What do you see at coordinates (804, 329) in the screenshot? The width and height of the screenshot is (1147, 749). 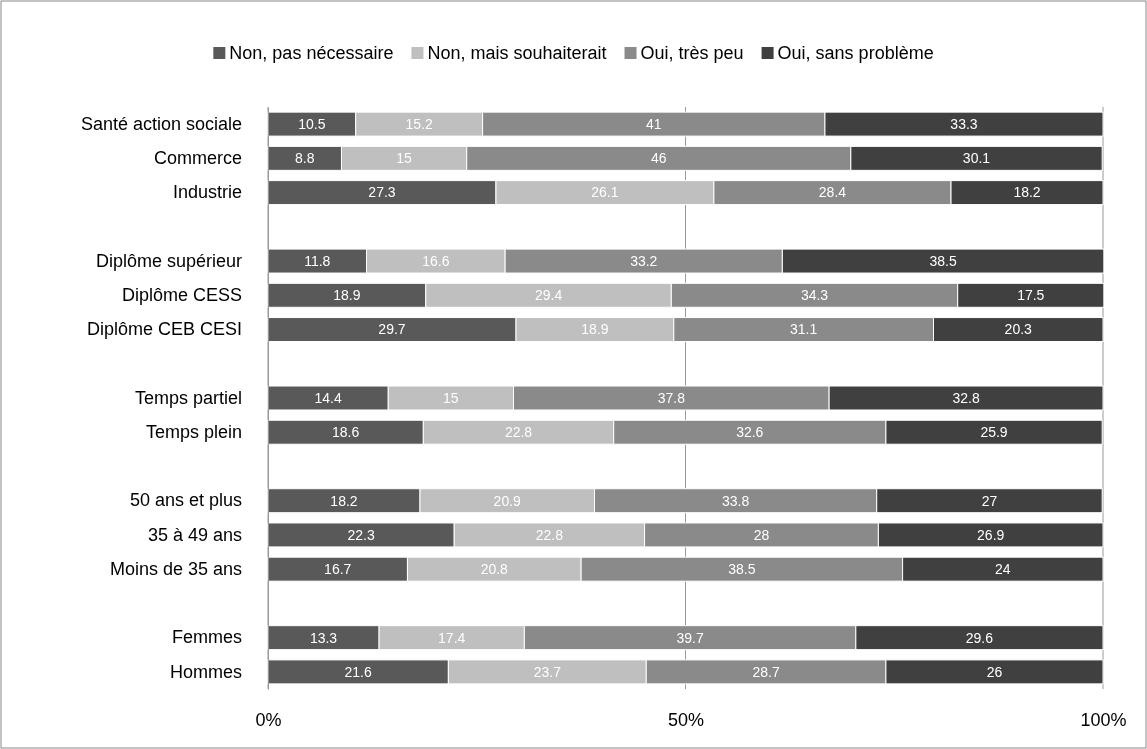 I see `data-label: 31.1` at bounding box center [804, 329].